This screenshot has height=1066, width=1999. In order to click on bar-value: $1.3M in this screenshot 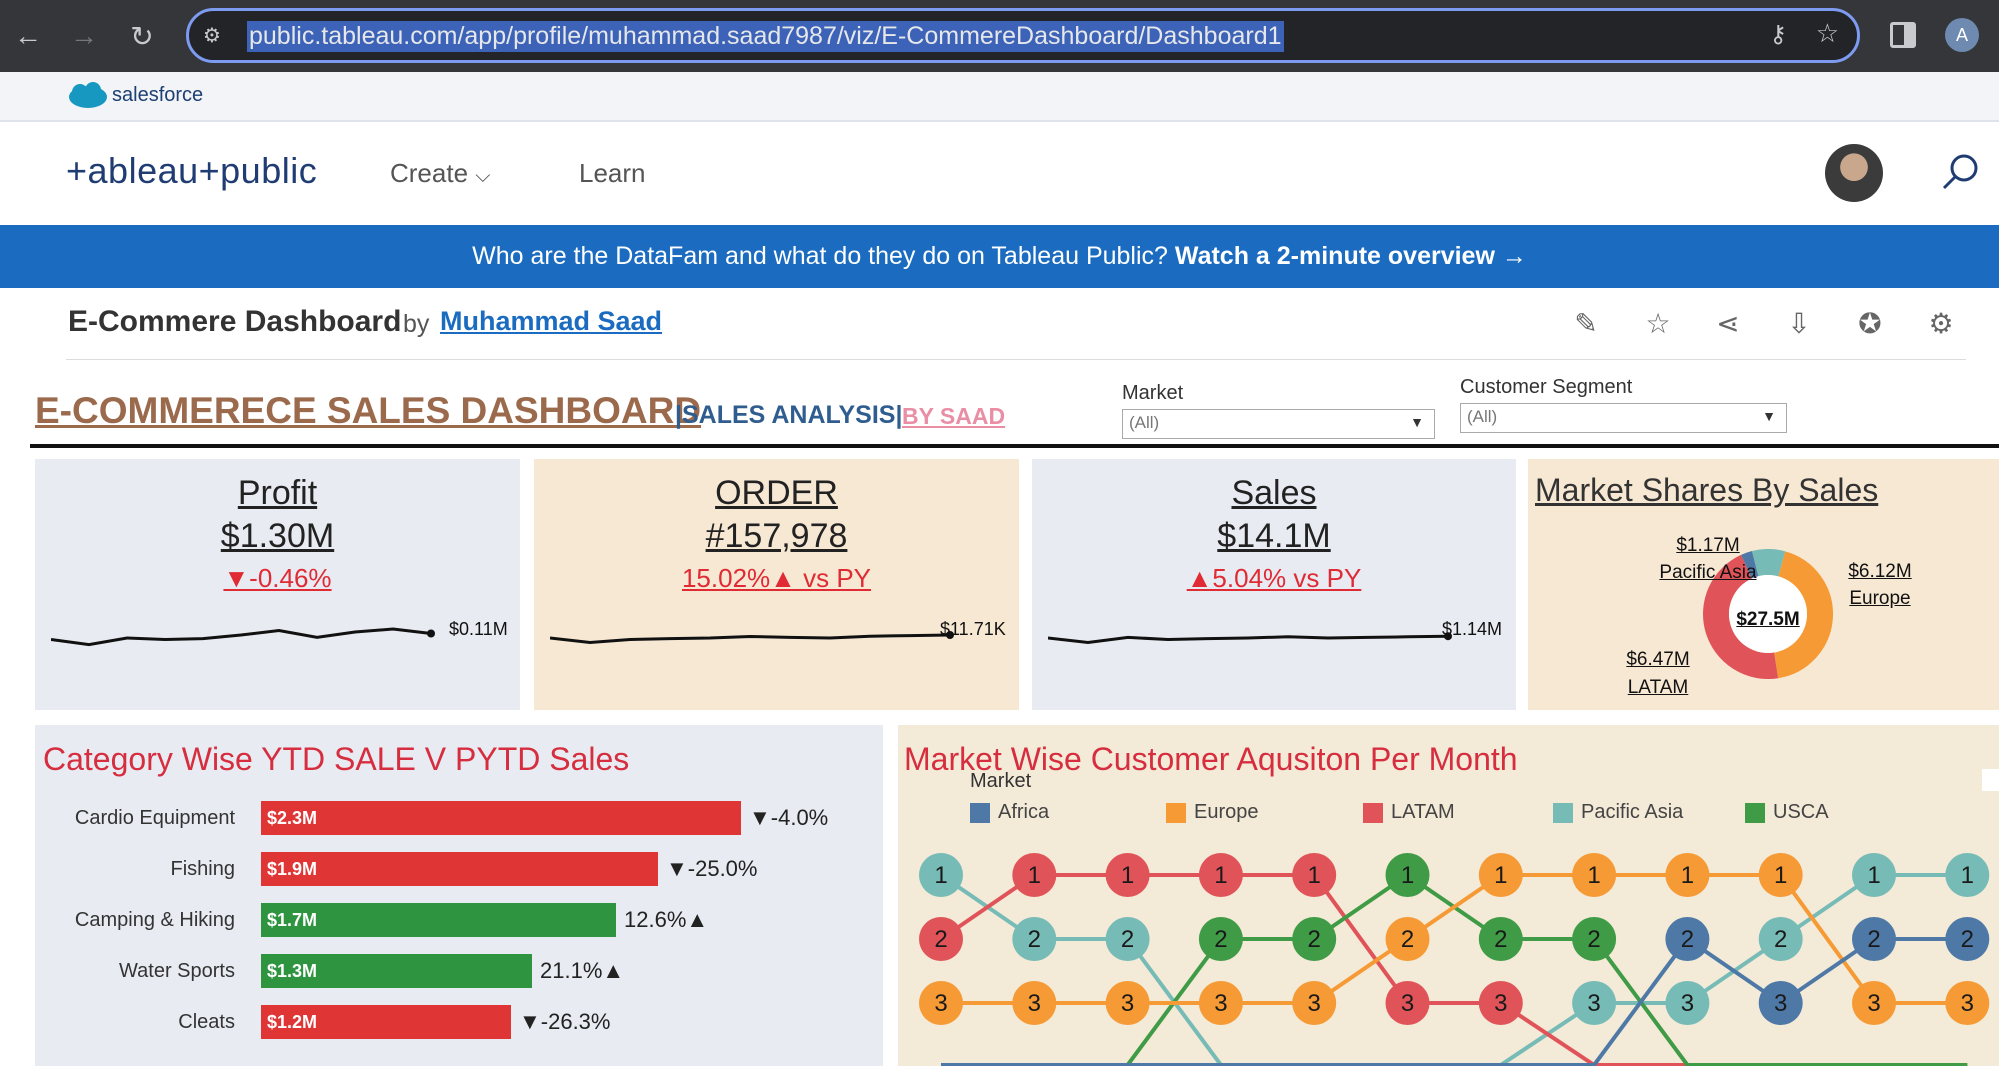, I will do `click(292, 971)`.